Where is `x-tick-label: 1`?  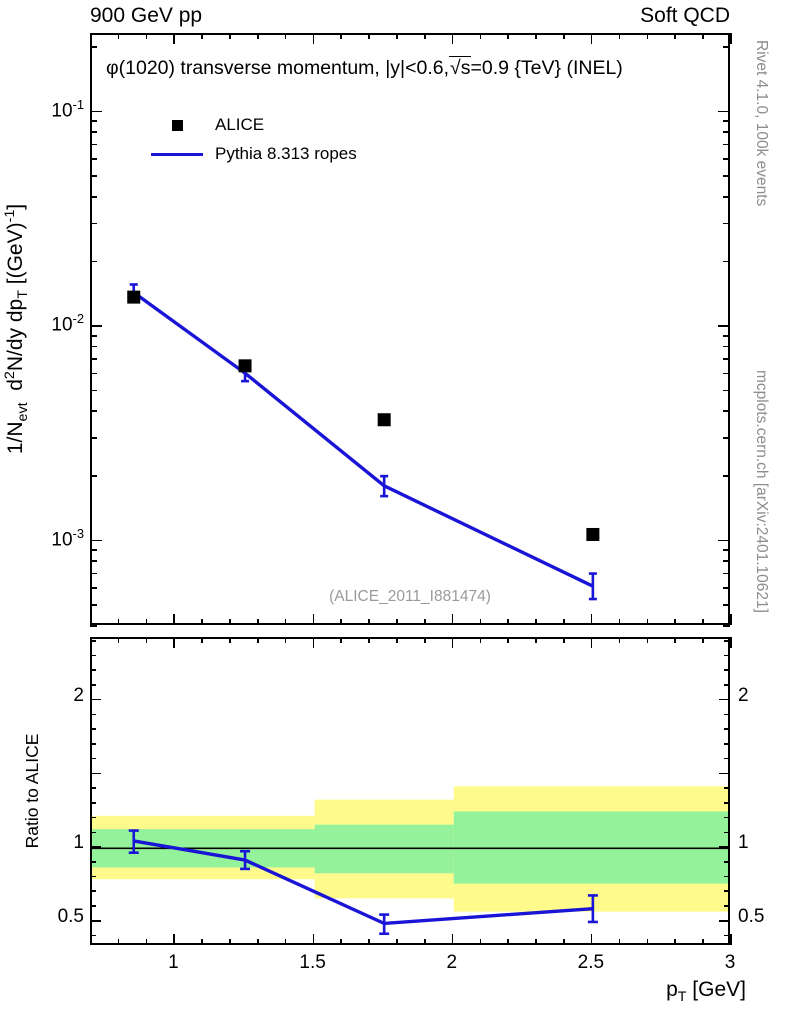
x-tick-label: 1 is located at coordinates (173, 962).